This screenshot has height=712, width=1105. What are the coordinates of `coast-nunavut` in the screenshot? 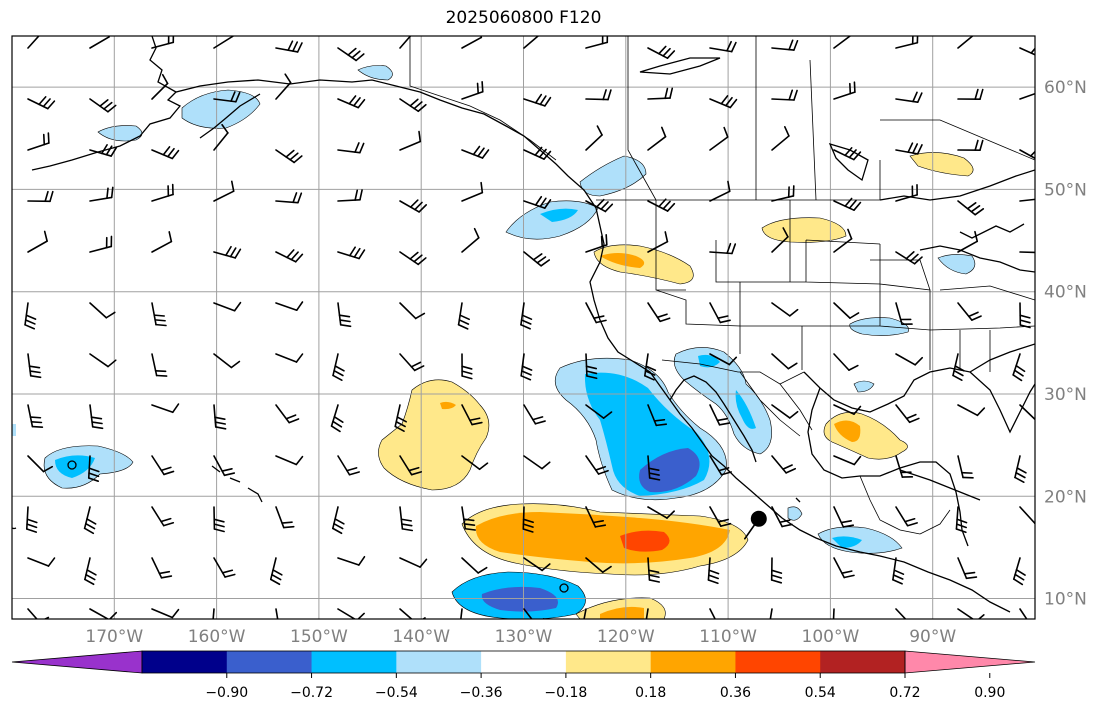 It's located at (680, 66).